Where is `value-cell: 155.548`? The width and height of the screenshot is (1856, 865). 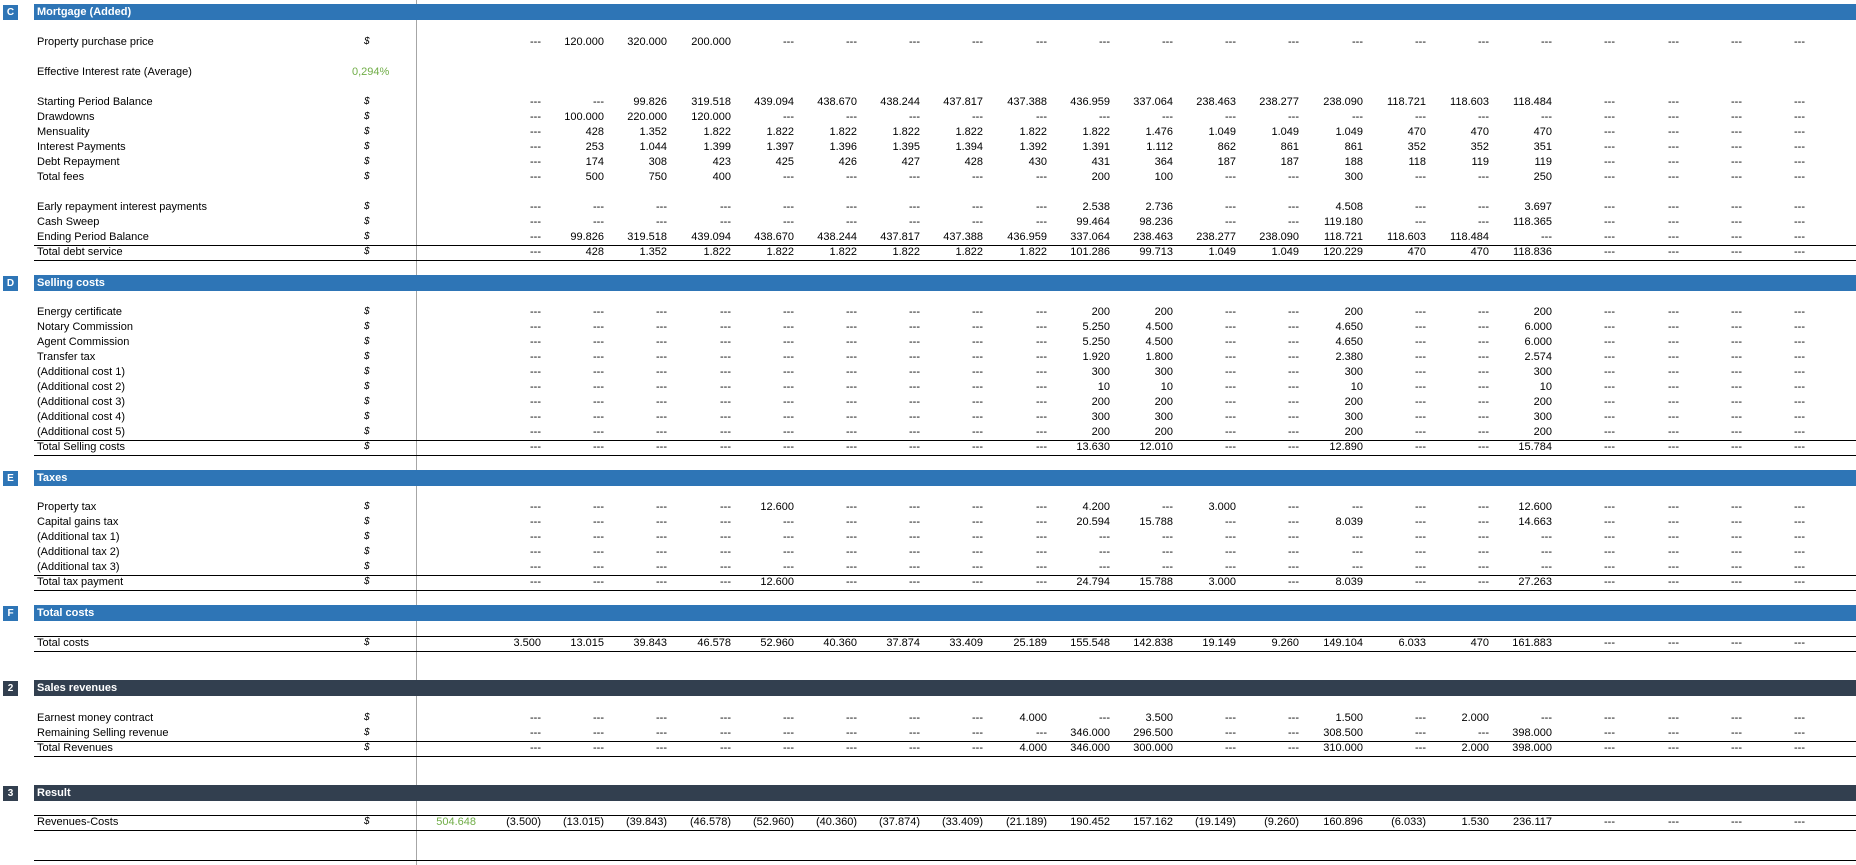 value-cell: 155.548 is located at coordinates (1090, 643).